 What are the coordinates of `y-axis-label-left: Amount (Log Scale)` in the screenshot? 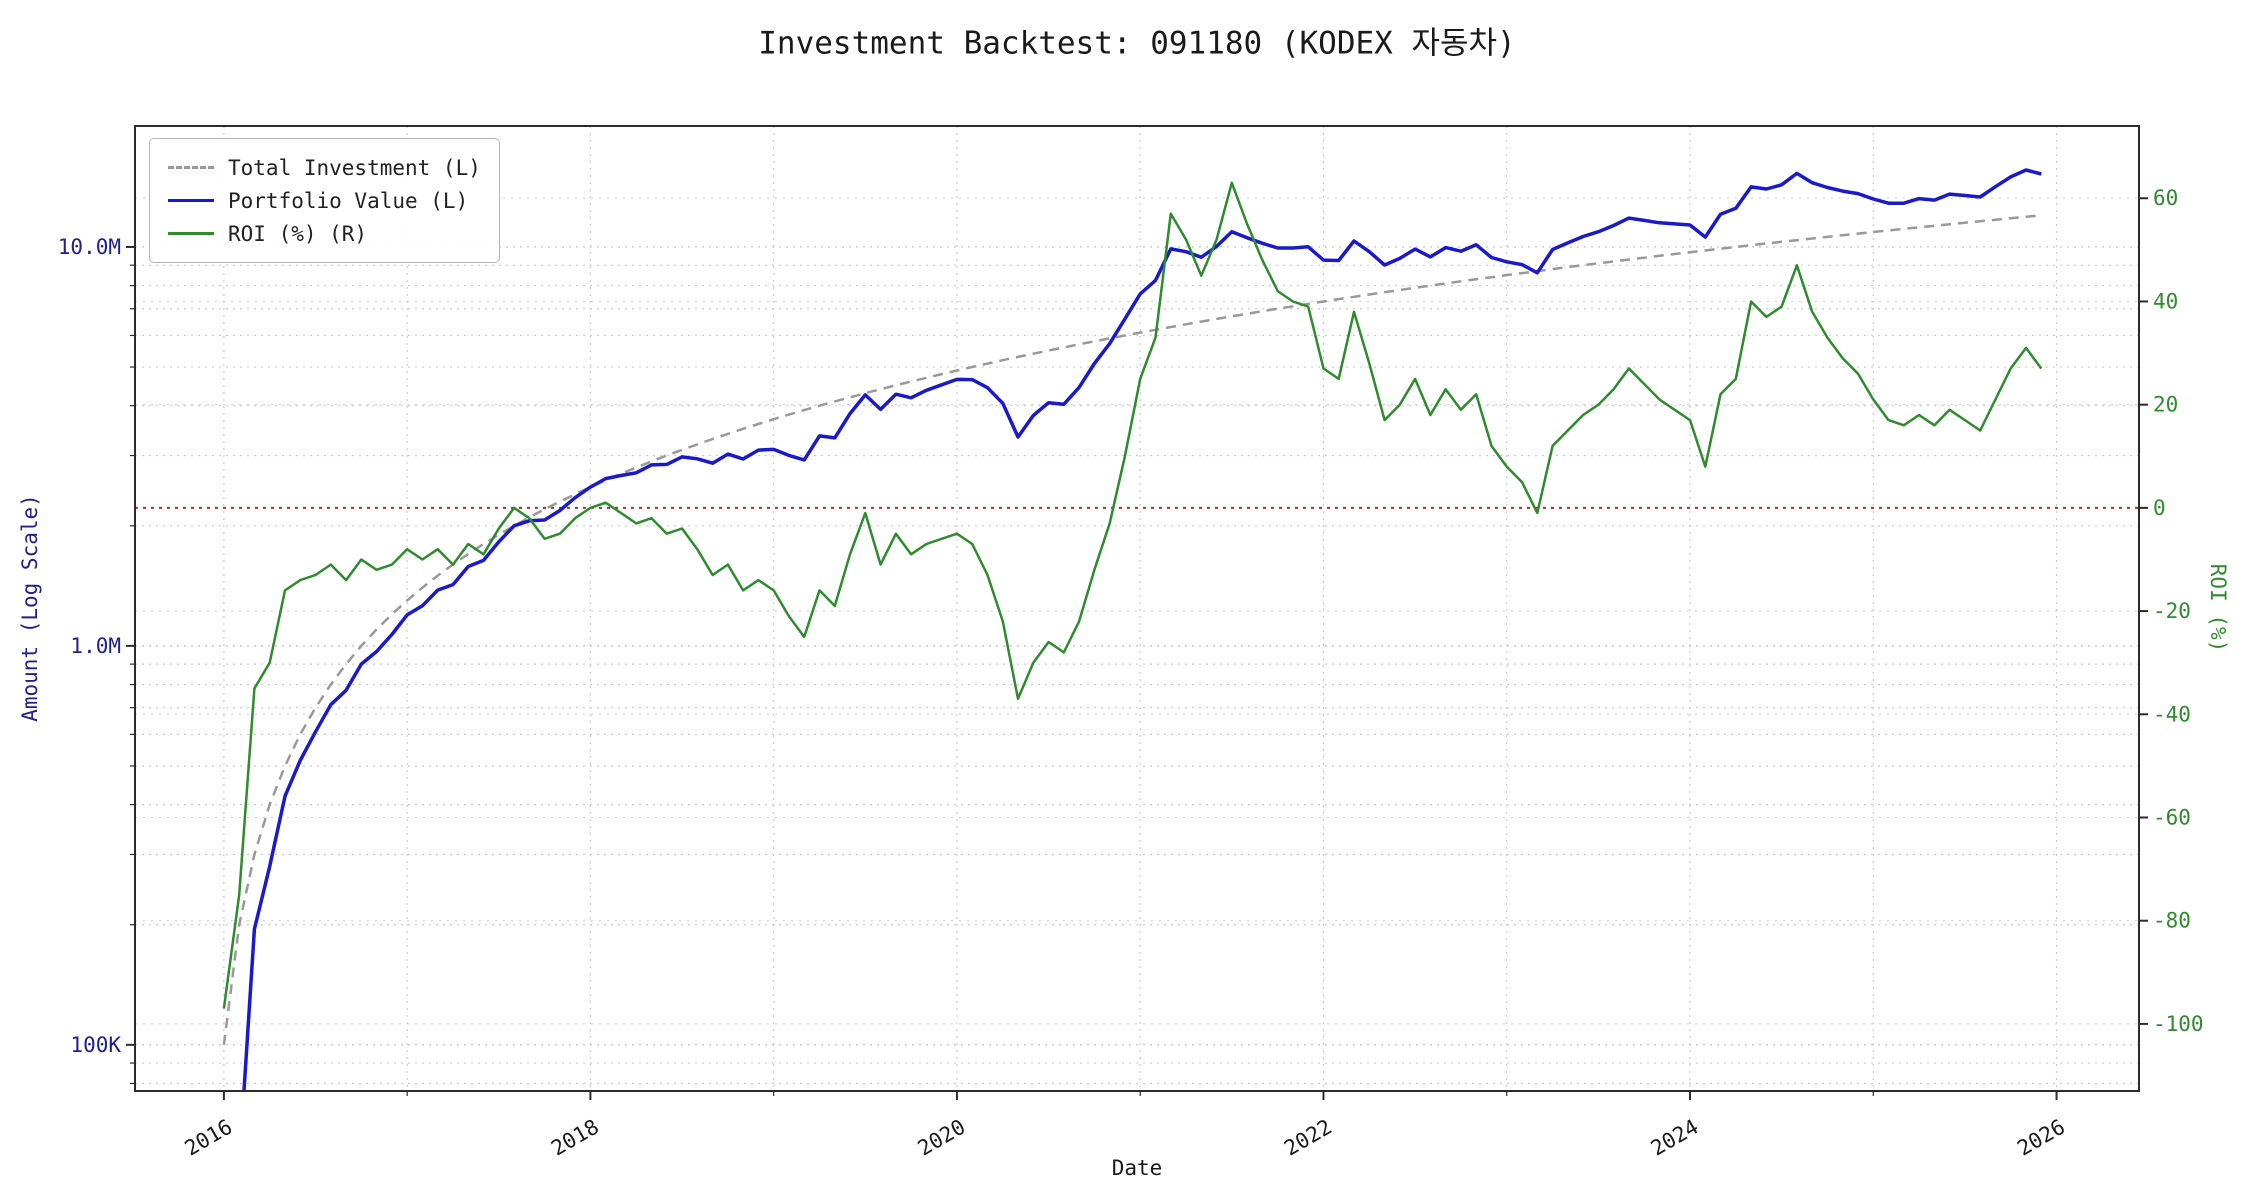 It's located at (30, 608).